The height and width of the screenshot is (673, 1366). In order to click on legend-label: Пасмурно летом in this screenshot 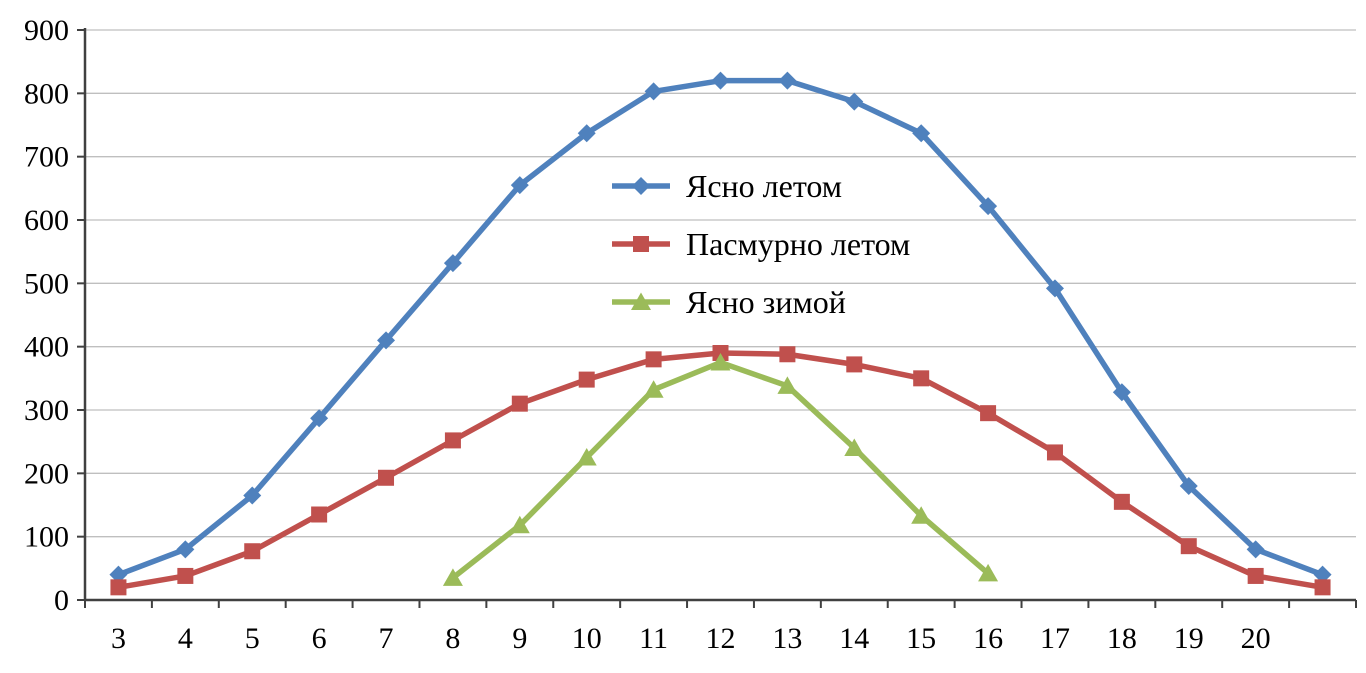, I will do `click(798, 244)`.